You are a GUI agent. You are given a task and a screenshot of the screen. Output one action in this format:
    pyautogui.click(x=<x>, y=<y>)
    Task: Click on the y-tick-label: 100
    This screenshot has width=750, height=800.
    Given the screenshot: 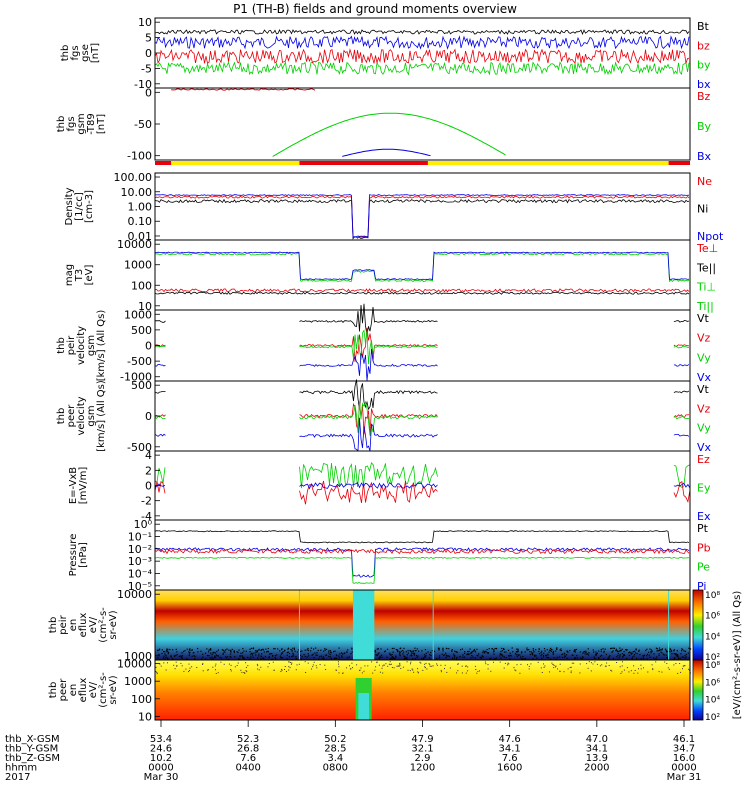 What is the action you would take?
    pyautogui.click(x=141, y=699)
    